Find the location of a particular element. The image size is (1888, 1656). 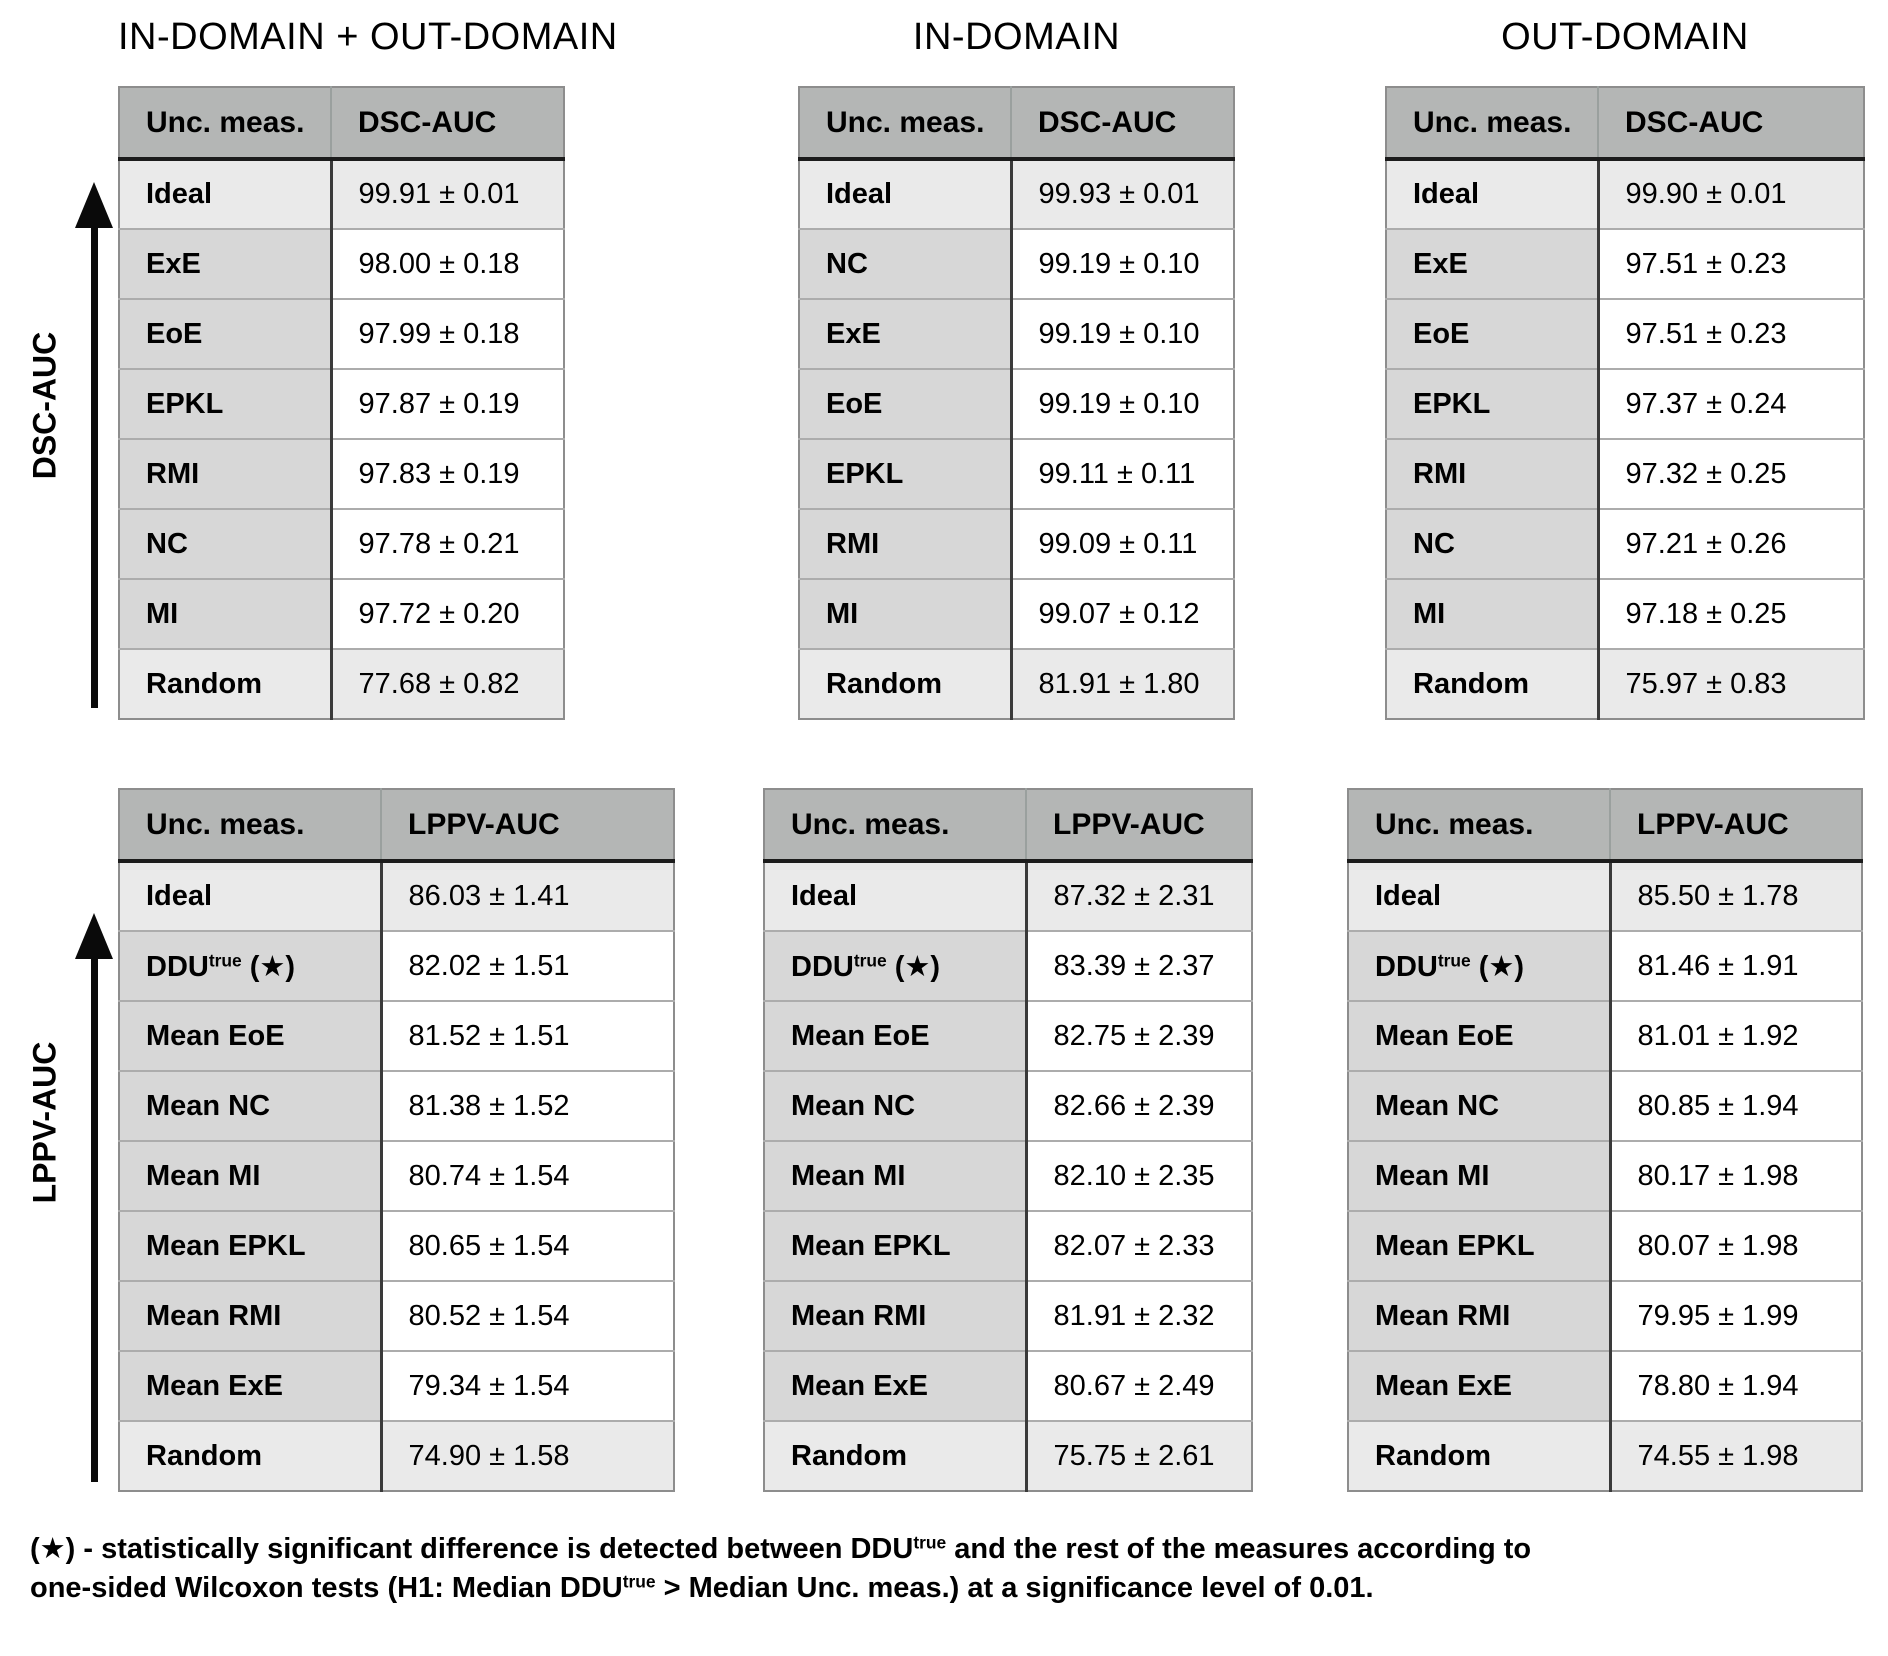

table-row: Mean MI 80.74 ± 1.54 is located at coordinates (396, 1175).